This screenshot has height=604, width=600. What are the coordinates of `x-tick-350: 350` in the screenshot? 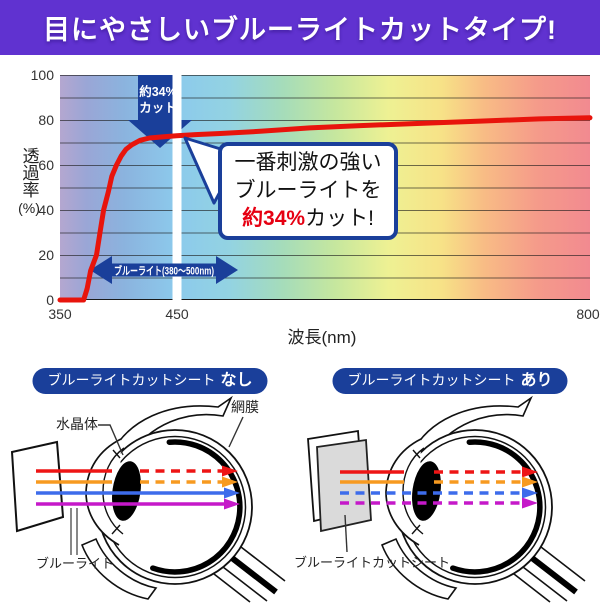 It's located at (60, 314).